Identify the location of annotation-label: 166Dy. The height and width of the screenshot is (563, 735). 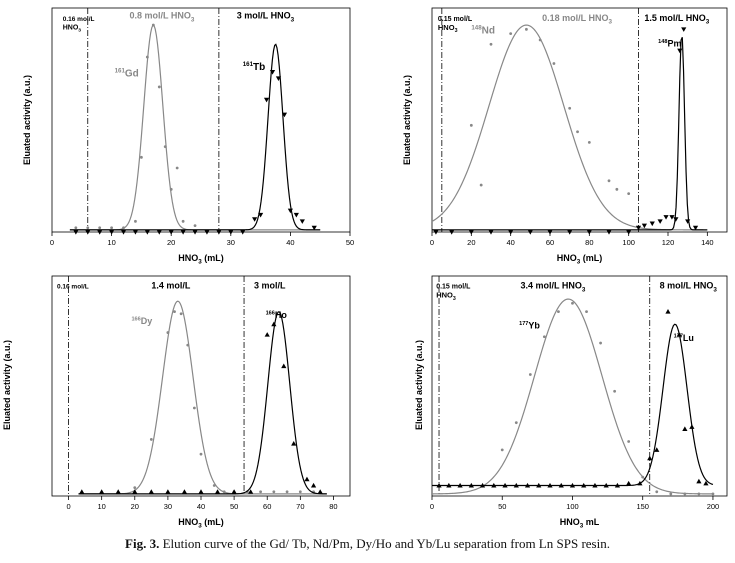
(141, 321).